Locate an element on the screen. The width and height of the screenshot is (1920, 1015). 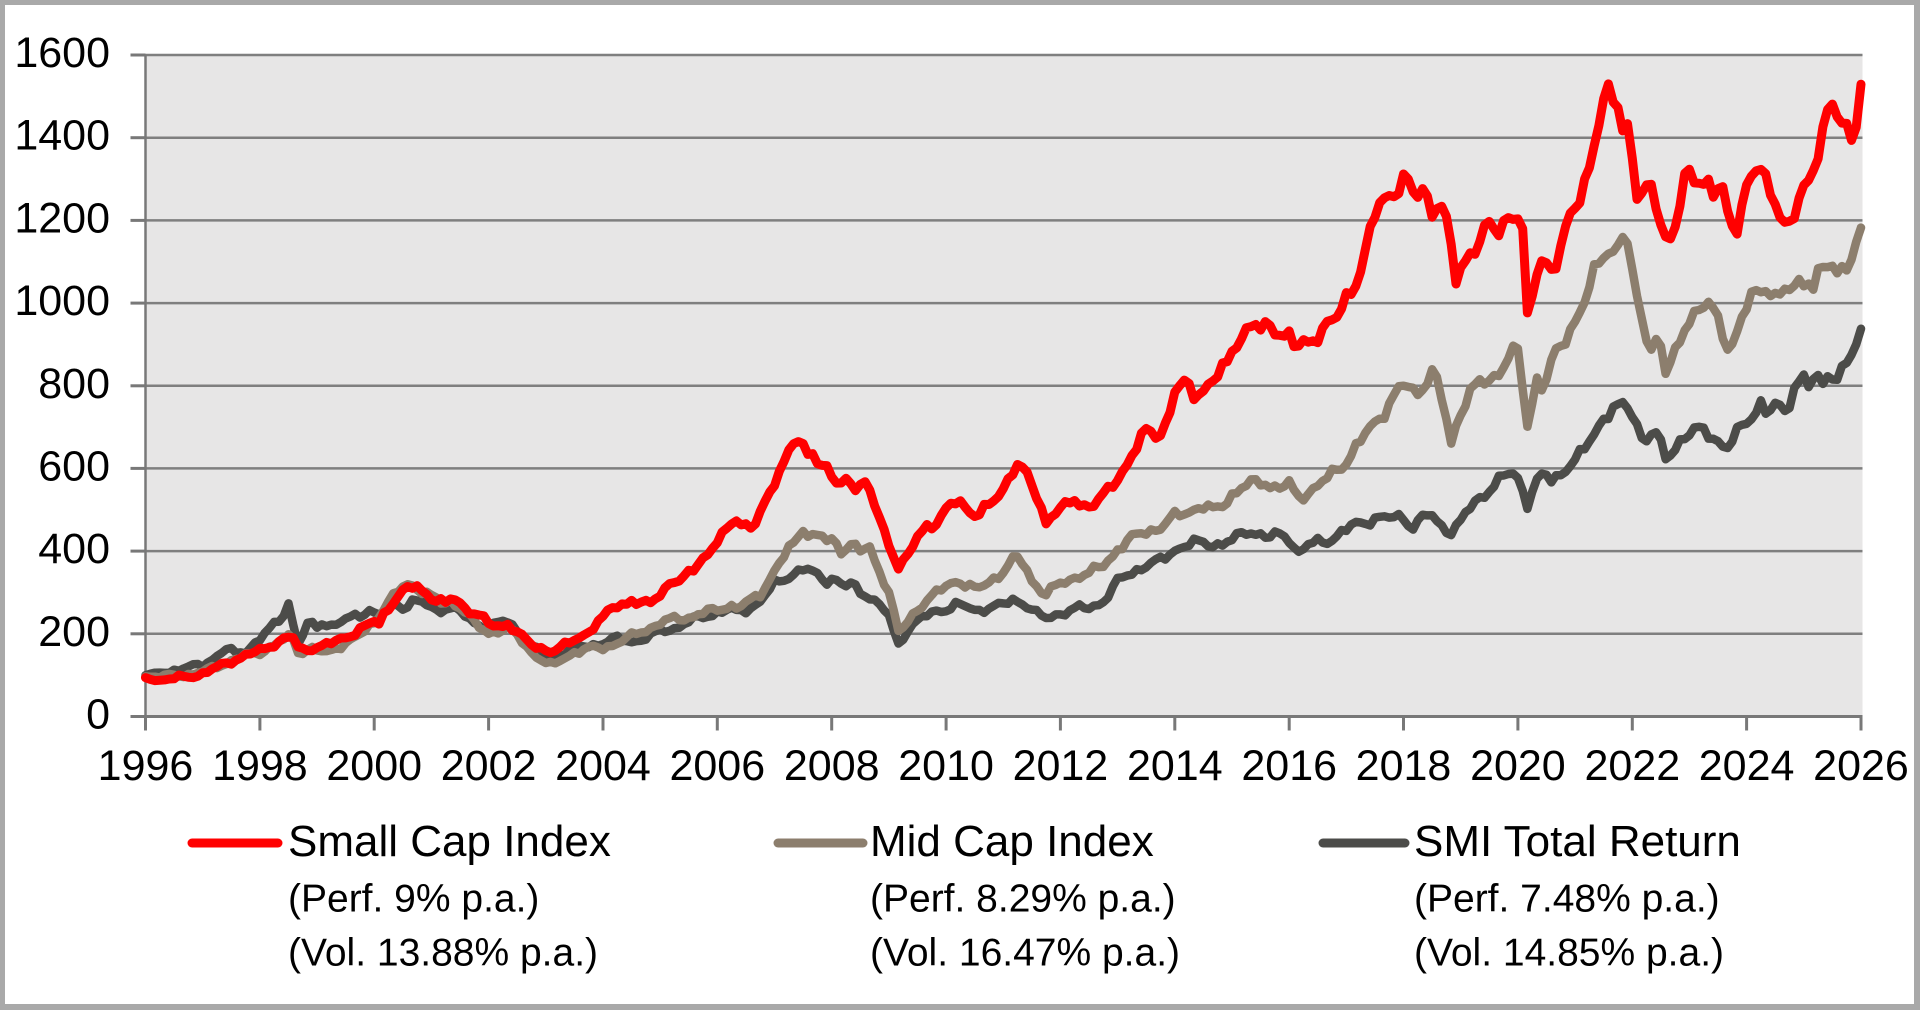
svg-text: 2006 is located at coordinates (717, 766).